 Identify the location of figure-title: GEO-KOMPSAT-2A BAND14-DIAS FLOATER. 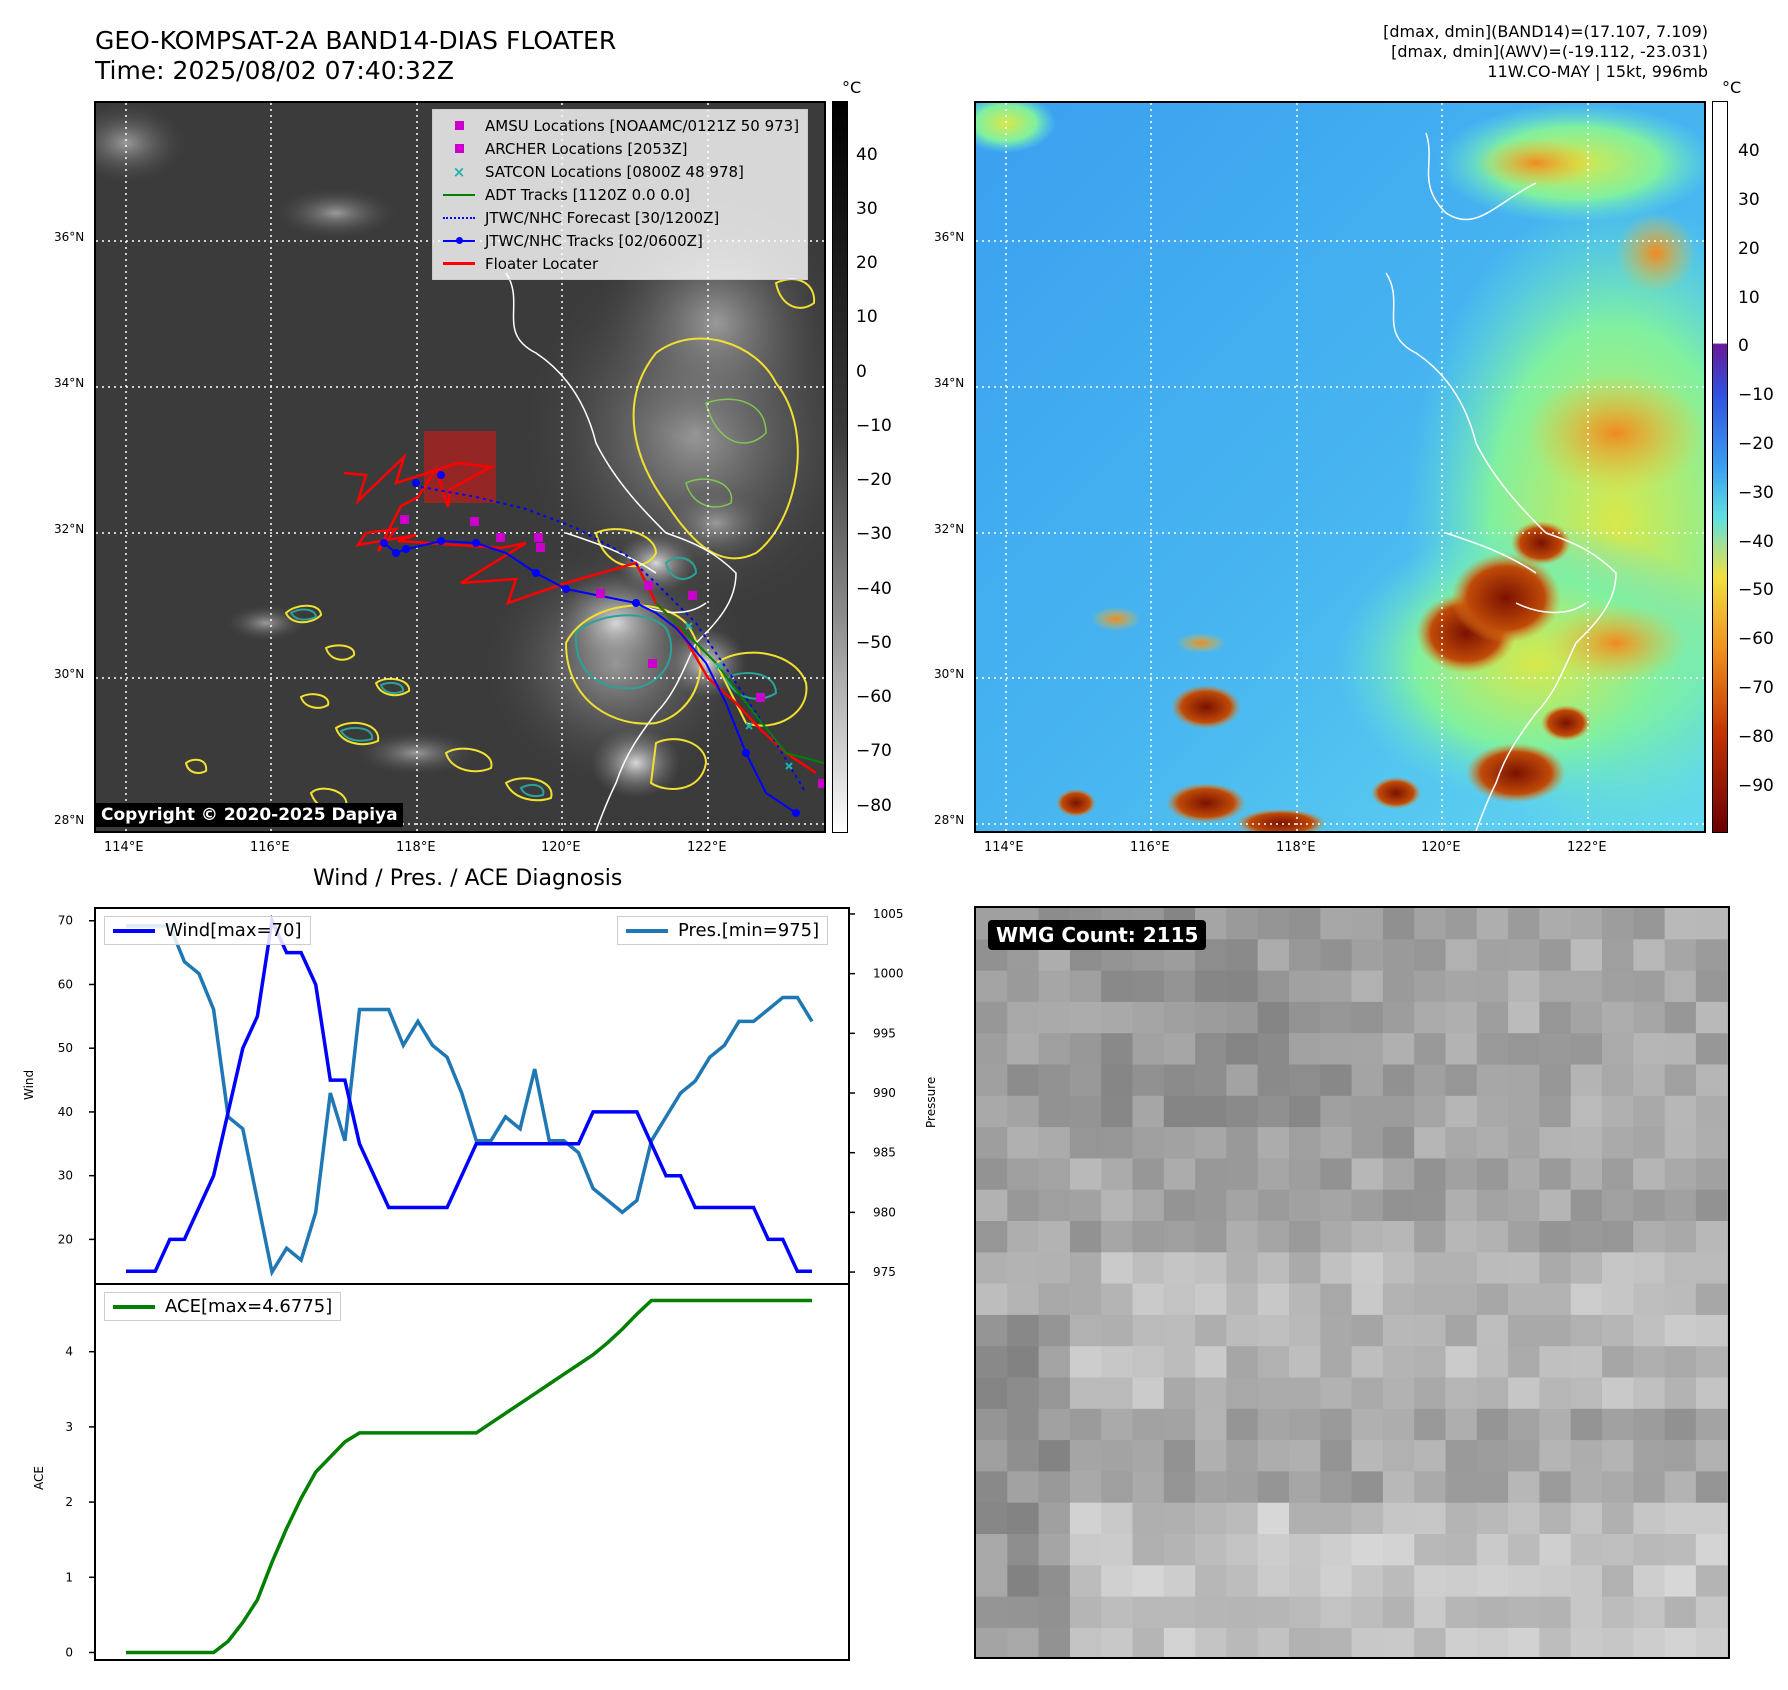
(356, 40).